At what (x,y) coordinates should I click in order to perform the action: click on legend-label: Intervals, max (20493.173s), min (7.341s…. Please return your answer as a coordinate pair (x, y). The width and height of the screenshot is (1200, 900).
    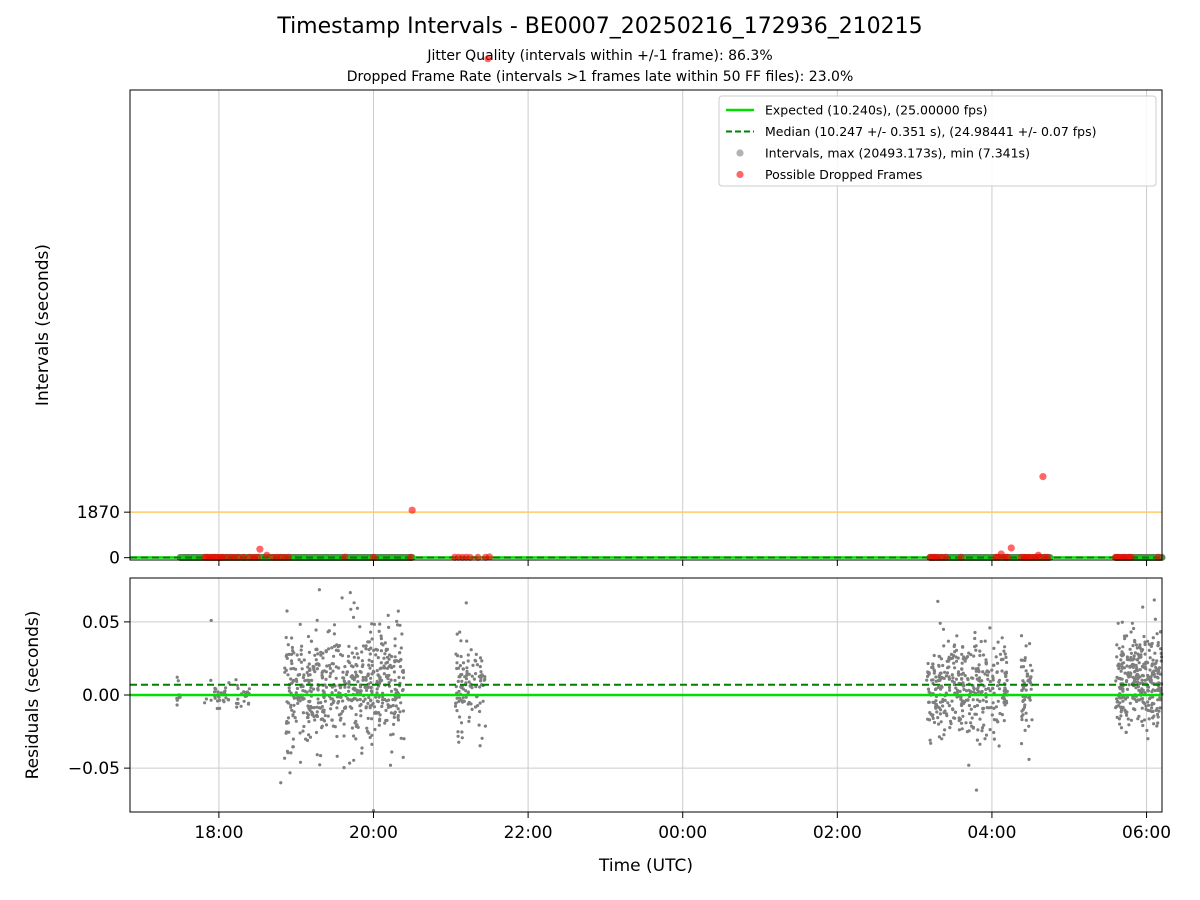
    Looking at the image, I should click on (897, 153).